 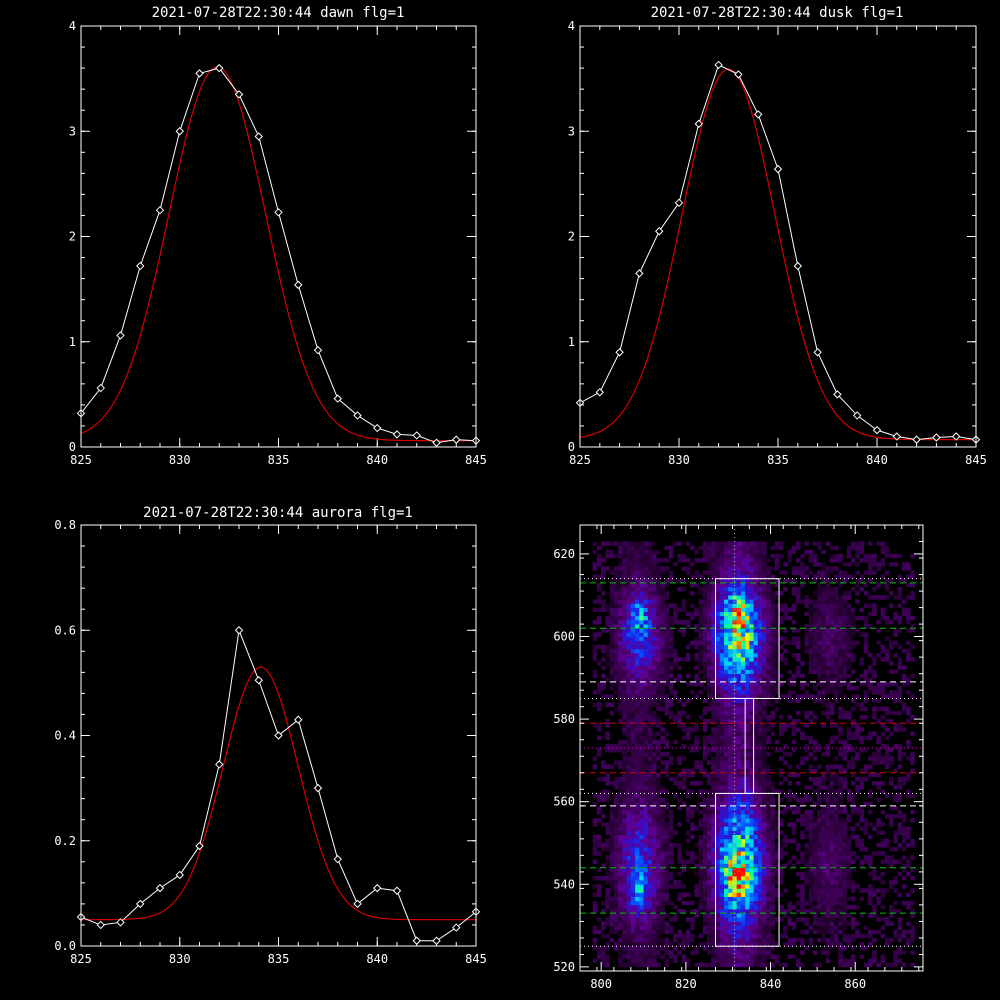 What do you see at coordinates (81, 460) in the screenshot?
I see `dawn-xtick-label: 825` at bounding box center [81, 460].